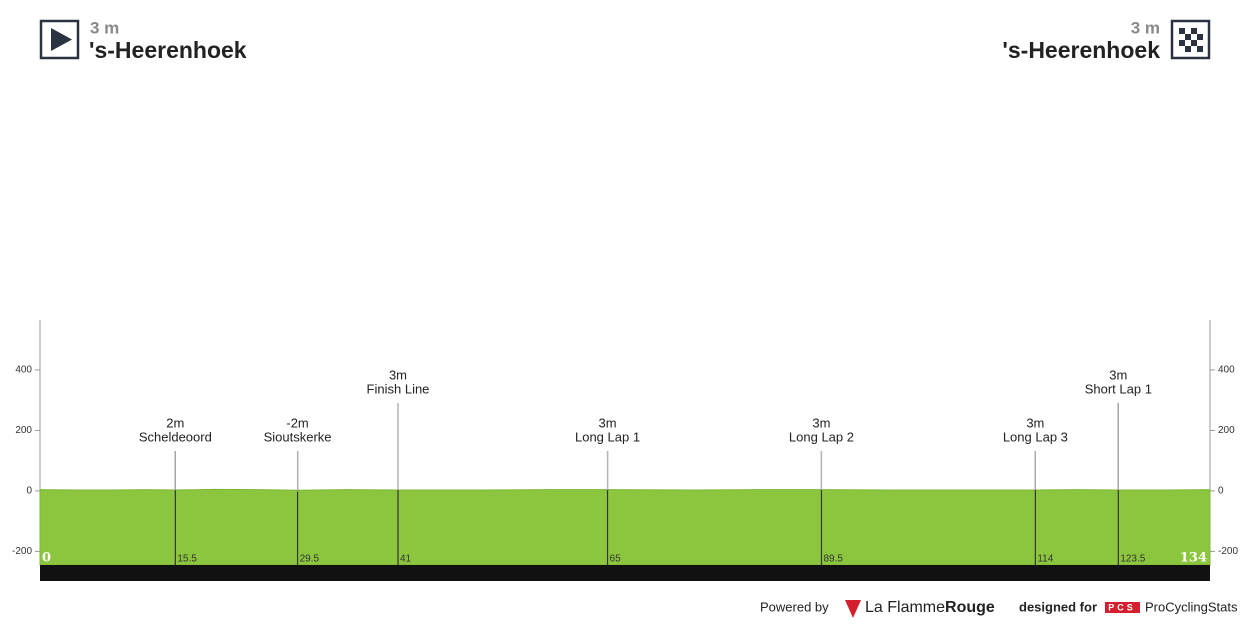 The image size is (1250, 625). Describe the element at coordinates (1058, 606) in the screenshot. I see `designed-for: designed for` at that location.